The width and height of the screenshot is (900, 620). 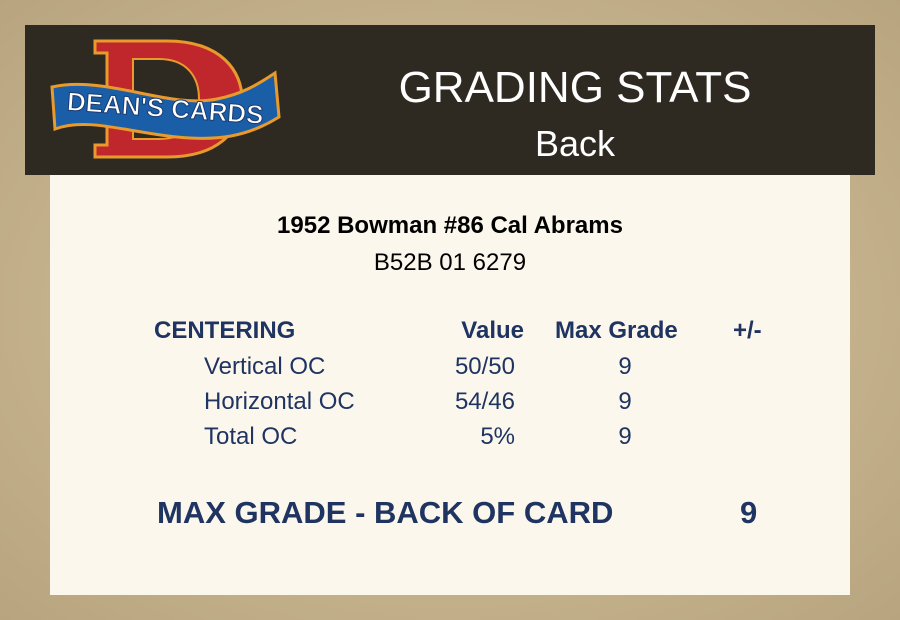 I want to click on section-header-centering: CENTERING, so click(x=225, y=330).